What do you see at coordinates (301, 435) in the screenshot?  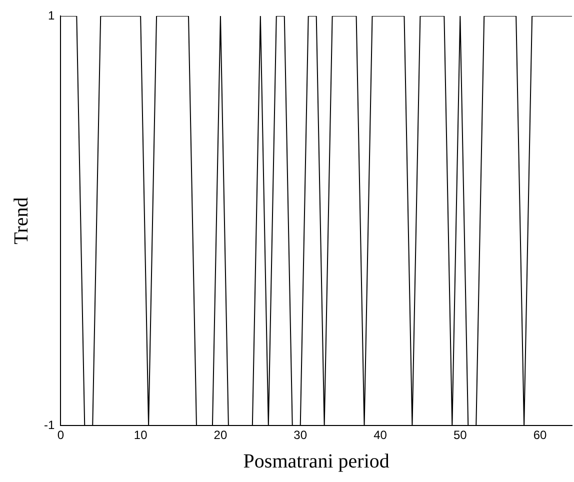 I see `x-tick-label: 30` at bounding box center [301, 435].